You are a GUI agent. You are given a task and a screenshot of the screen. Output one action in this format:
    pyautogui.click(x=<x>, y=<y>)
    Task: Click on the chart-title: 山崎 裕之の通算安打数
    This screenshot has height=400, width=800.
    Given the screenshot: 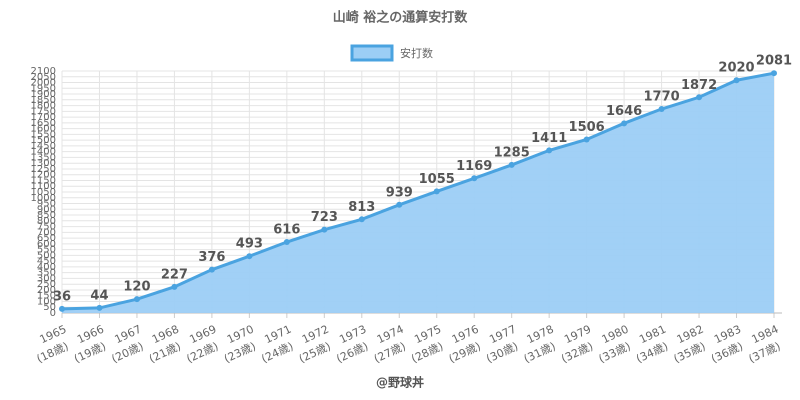 What is the action you would take?
    pyautogui.click(x=401, y=18)
    